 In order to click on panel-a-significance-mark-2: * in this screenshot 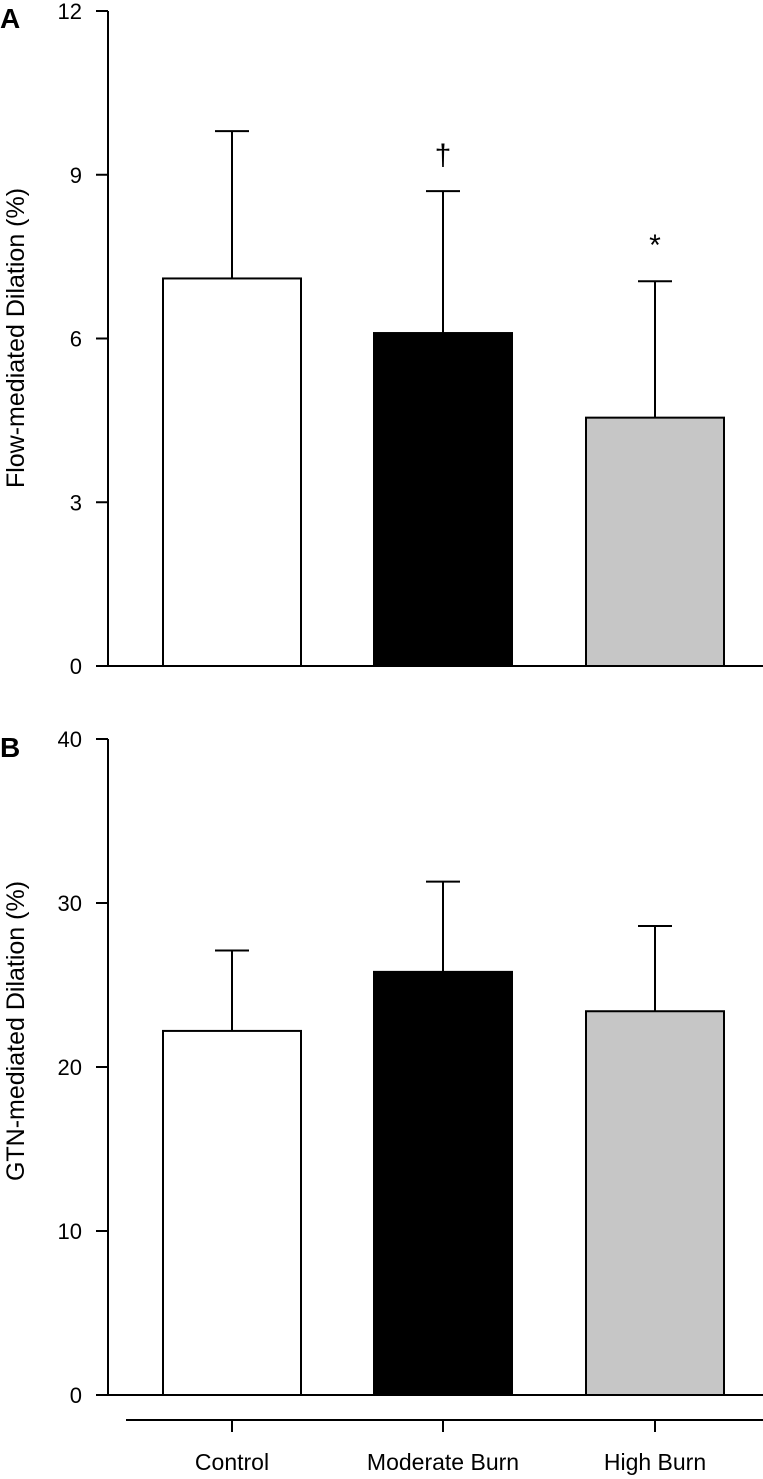, I will do `click(655, 245)`.